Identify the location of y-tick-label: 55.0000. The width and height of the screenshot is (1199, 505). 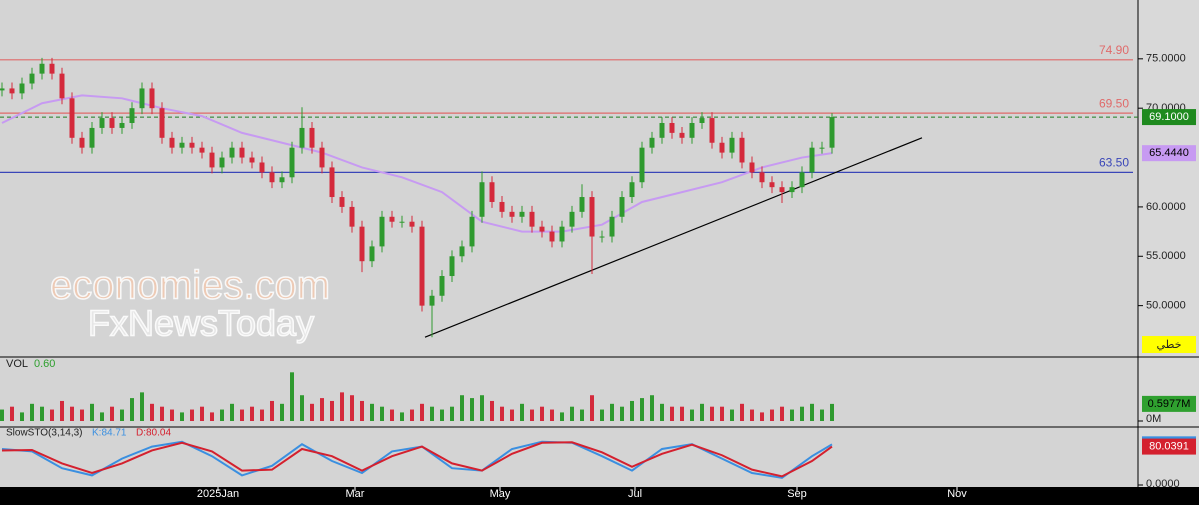
(1166, 256).